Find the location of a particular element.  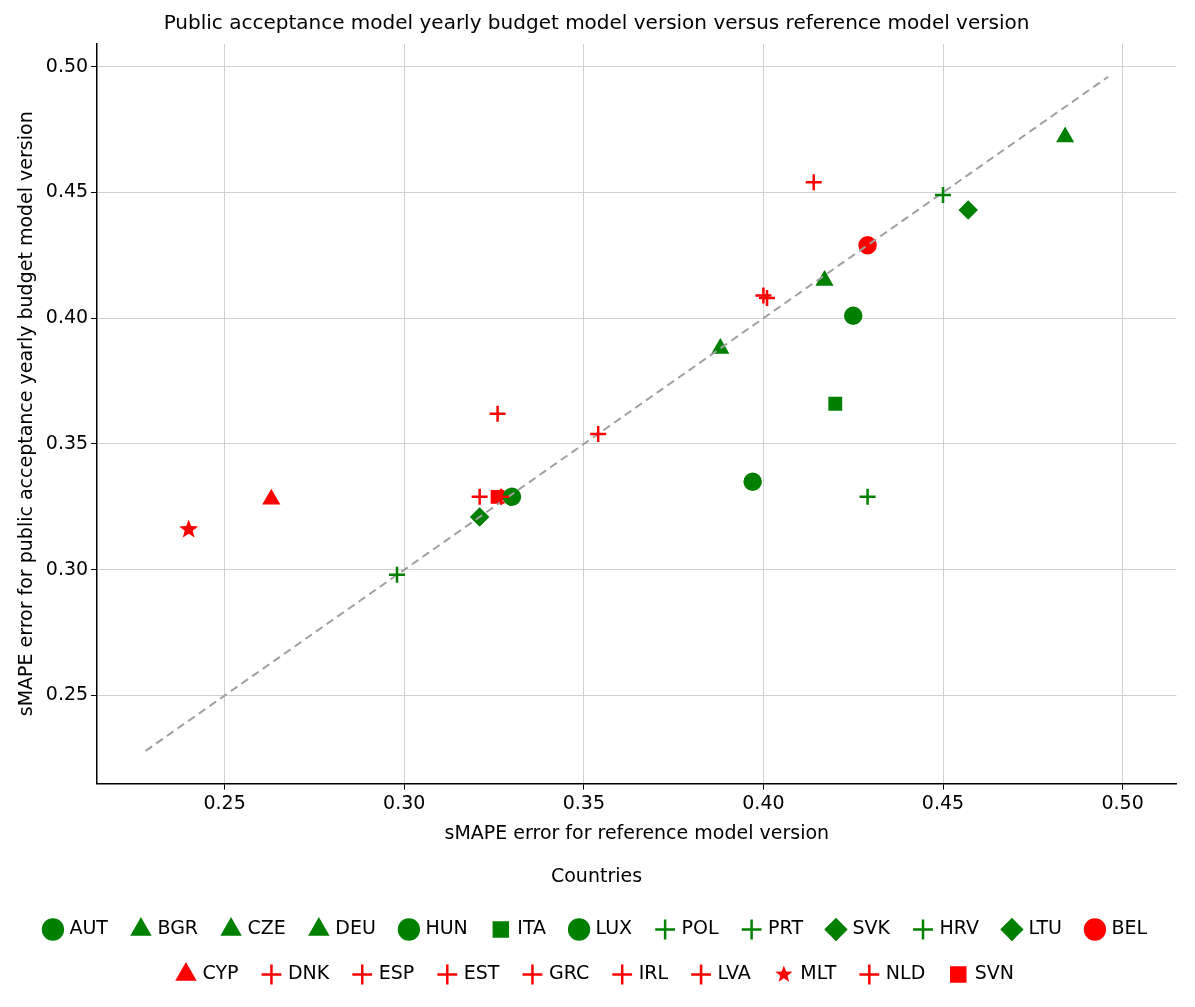

legend-label: LUX is located at coordinates (614, 927).